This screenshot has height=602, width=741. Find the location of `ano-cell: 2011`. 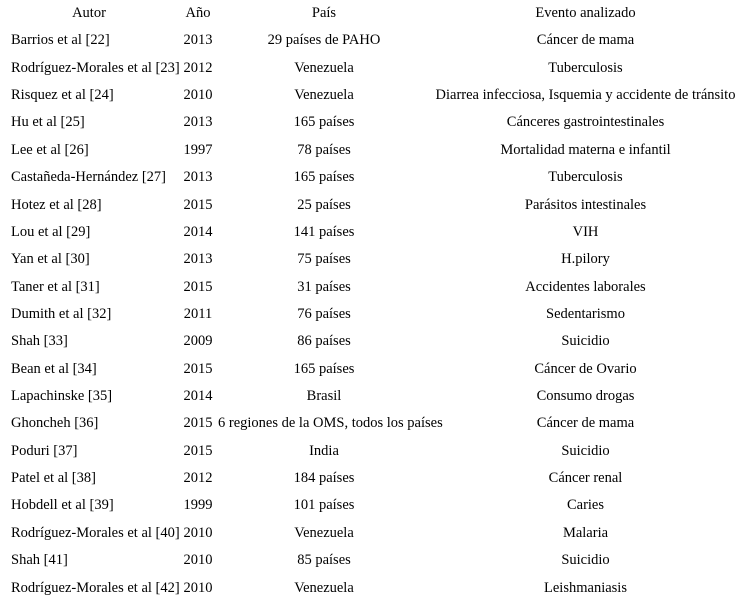

ano-cell: 2011 is located at coordinates (198, 313).